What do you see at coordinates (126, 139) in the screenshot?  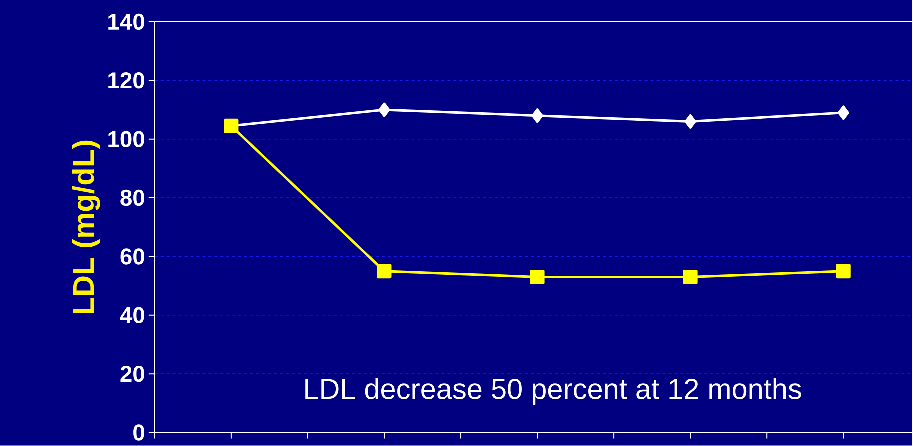 I see `y-tick-label: 100` at bounding box center [126, 139].